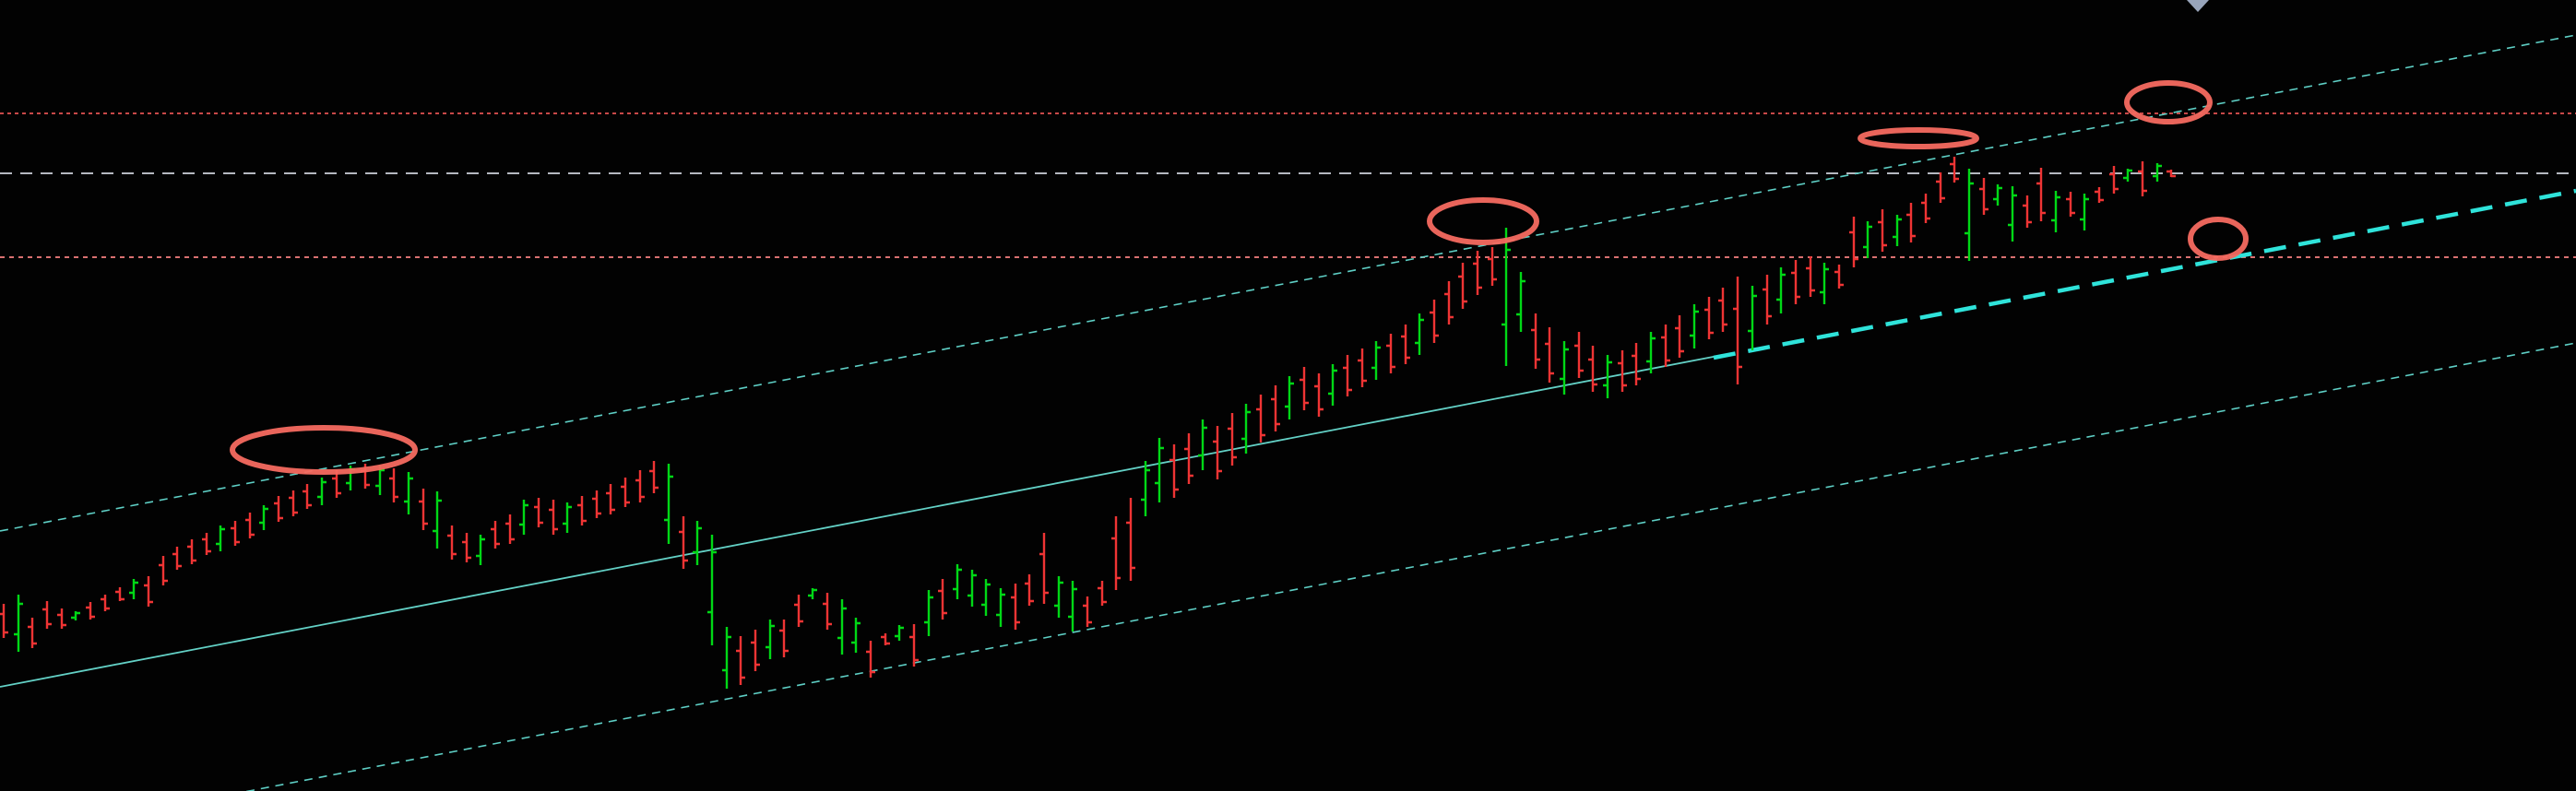 The height and width of the screenshot is (791, 2576). I want to click on drawing-anchor-arrow-icon, so click(2198, 6).